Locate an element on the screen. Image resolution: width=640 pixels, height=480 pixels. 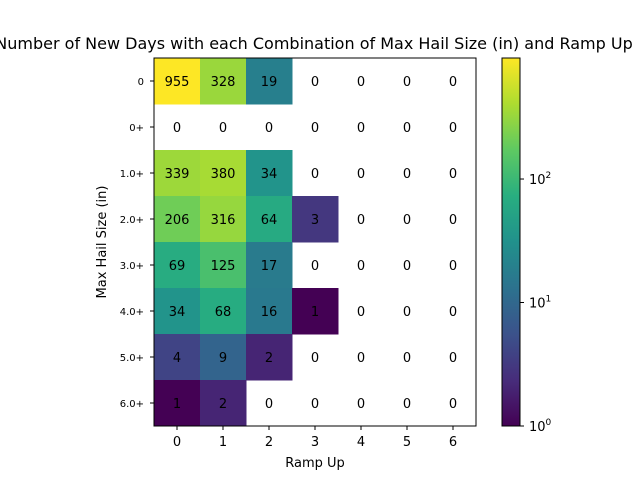
cell-value-label: 380 is located at coordinates (223, 174).